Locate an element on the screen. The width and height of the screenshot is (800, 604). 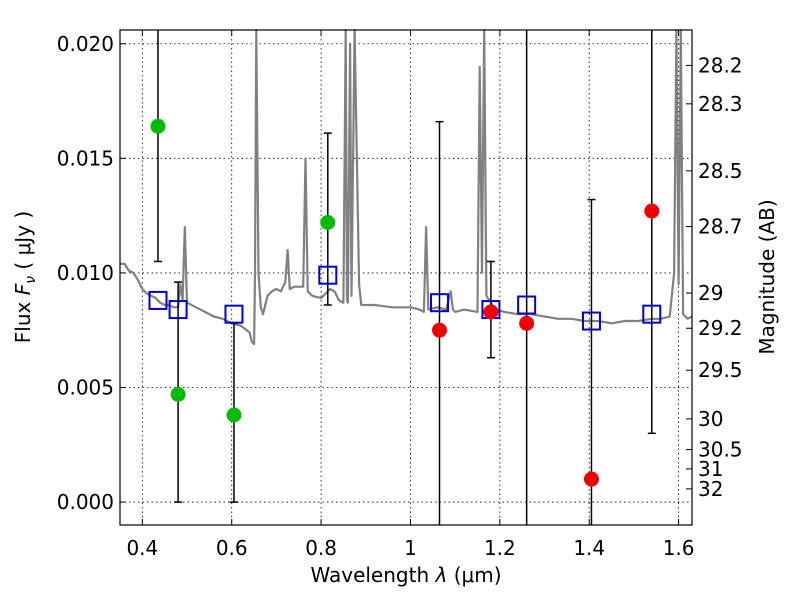
x-tick-label: 1.6 is located at coordinates (679, 548).